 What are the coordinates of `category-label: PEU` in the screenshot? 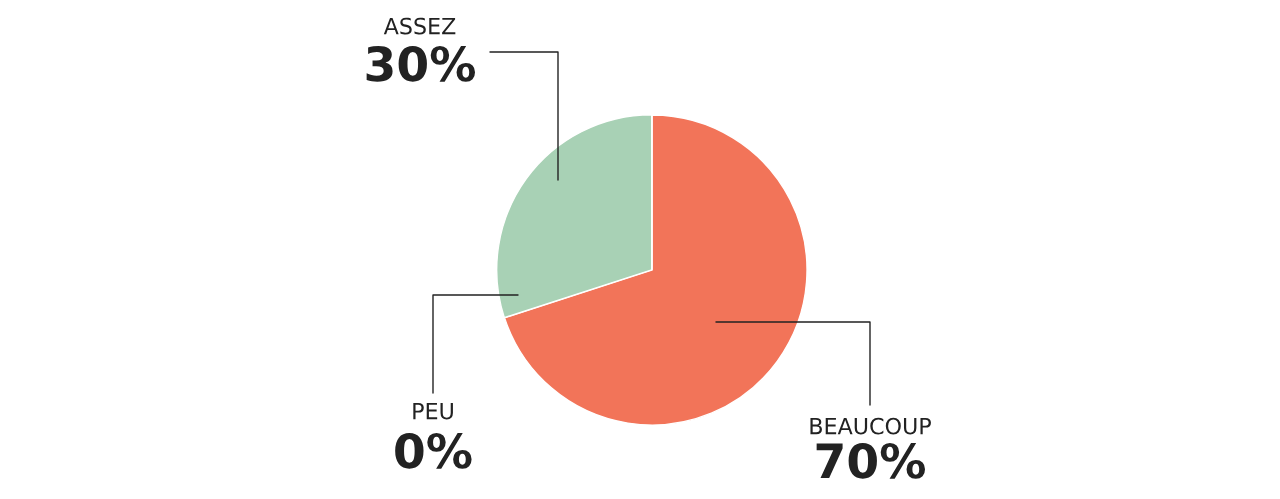 It's located at (433, 411).